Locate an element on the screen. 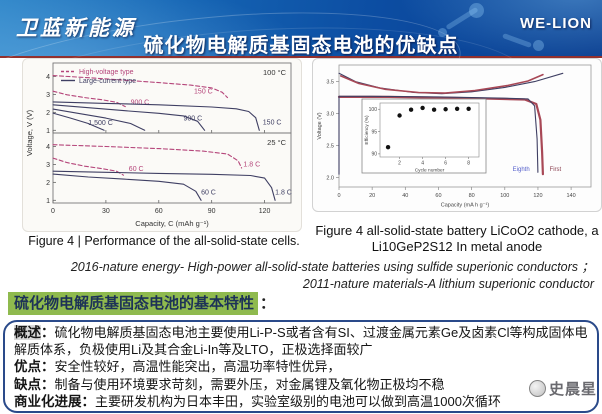 The image size is (602, 414). progress-line: 商业化进展：主要研发机构为日本丰田，实验室级别的电池可以做到高温1000次循环 is located at coordinates (301, 401).